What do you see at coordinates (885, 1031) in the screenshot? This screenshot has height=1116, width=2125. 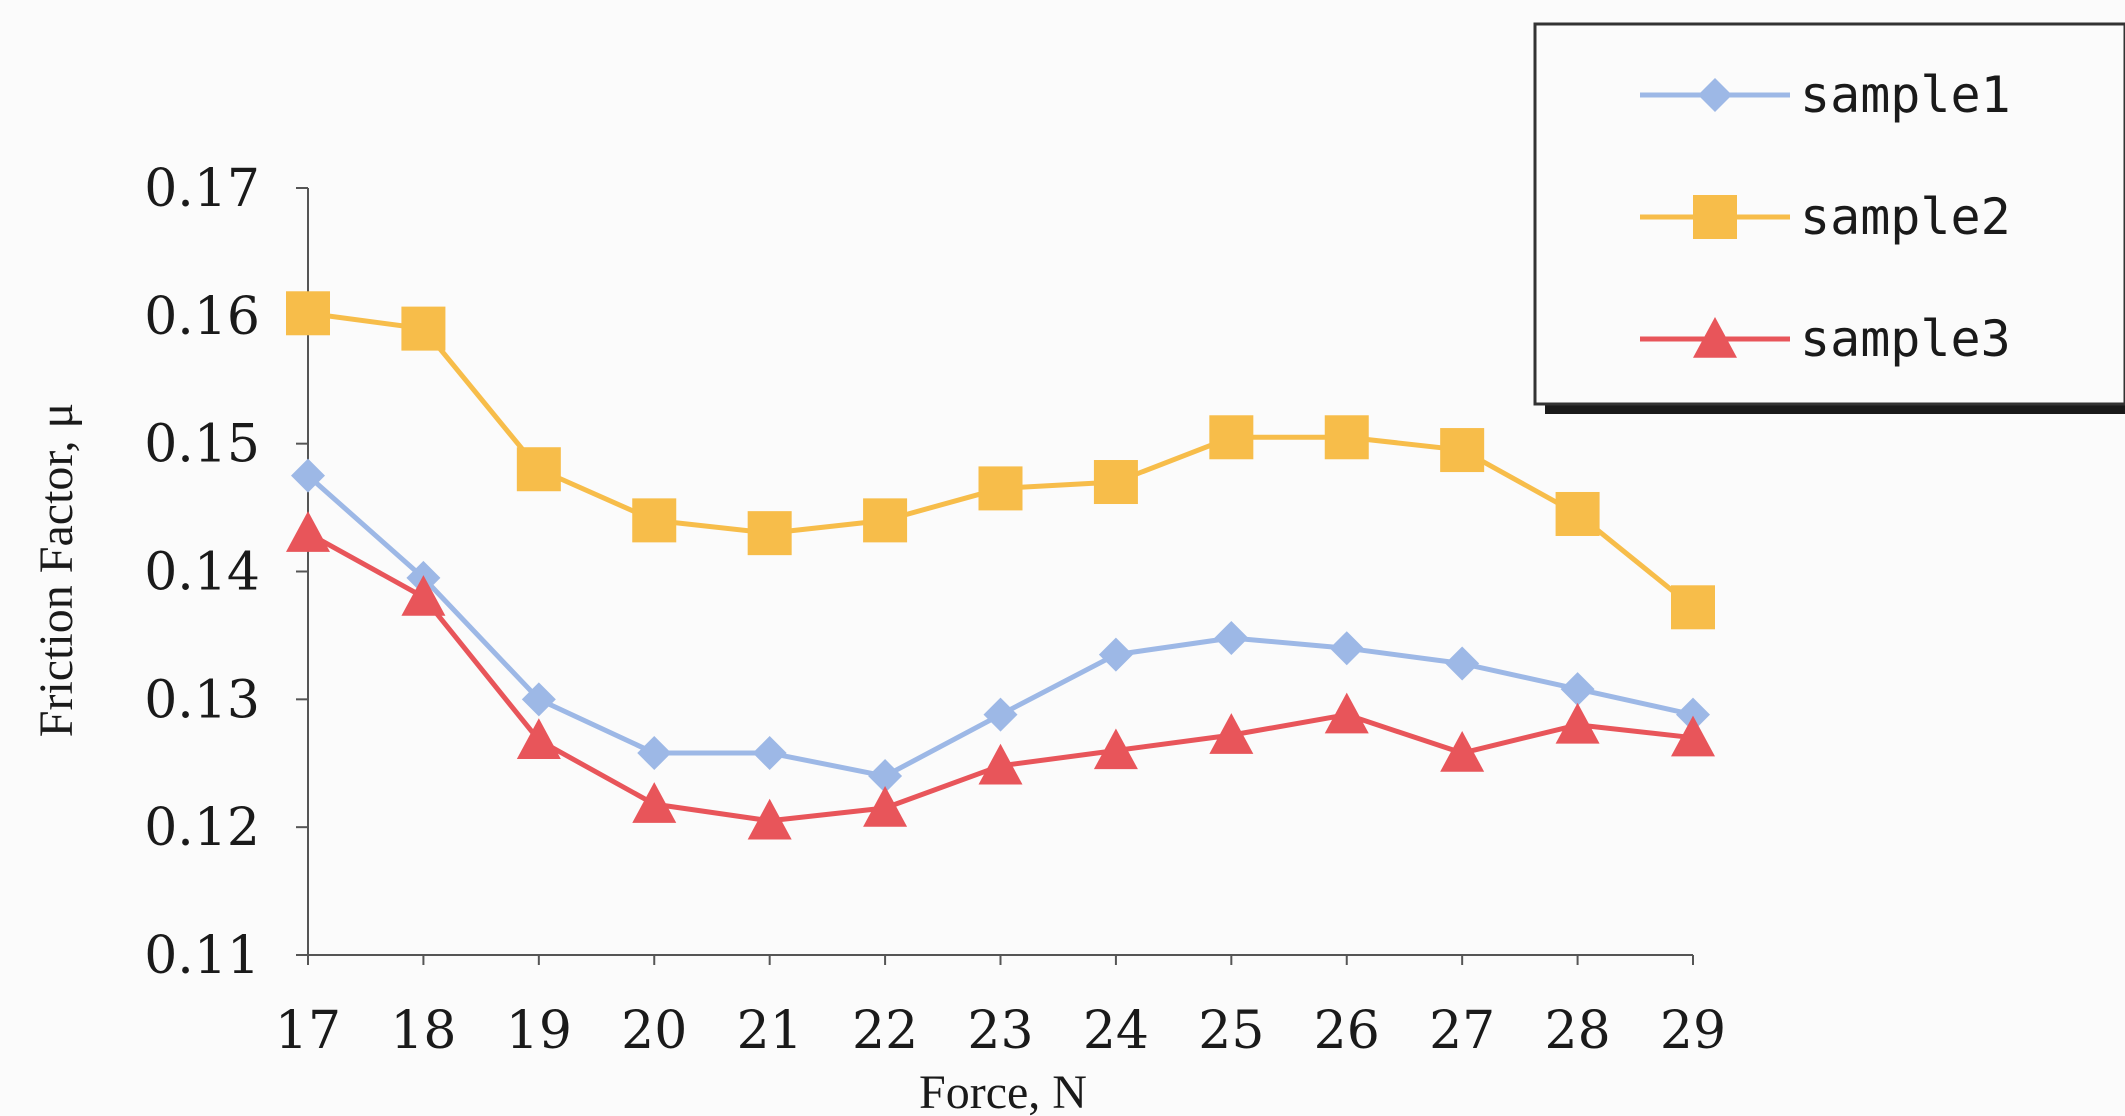 I see `x-tick-label: 22` at bounding box center [885, 1031].